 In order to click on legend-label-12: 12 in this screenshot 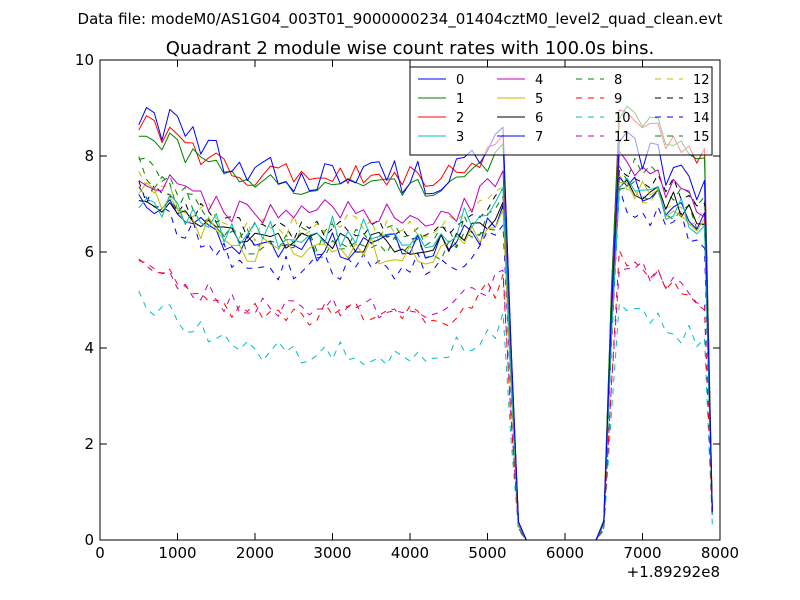, I will do `click(701, 80)`.